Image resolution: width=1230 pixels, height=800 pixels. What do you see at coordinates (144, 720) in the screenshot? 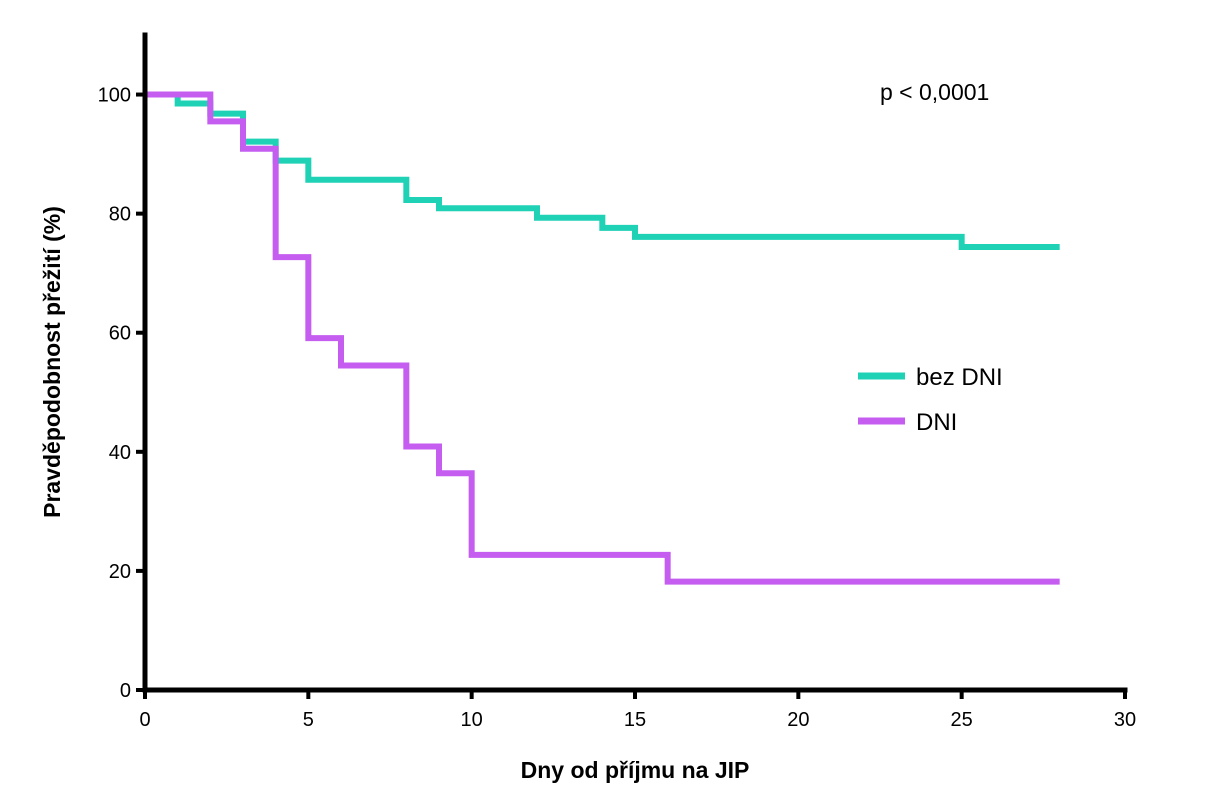
I see `x-tick-label: 0` at bounding box center [144, 720].